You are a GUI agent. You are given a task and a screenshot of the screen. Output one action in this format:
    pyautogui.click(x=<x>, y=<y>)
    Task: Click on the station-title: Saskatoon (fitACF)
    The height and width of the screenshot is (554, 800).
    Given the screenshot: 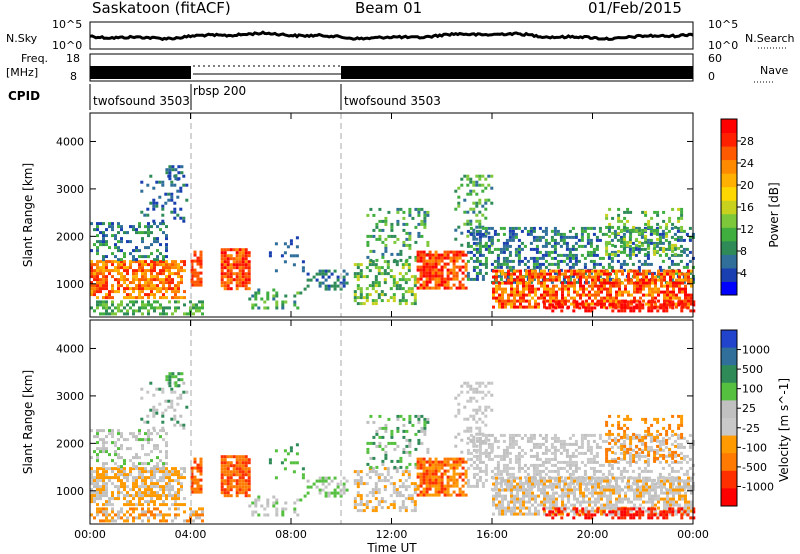 What is the action you would take?
    pyautogui.click(x=161, y=8)
    